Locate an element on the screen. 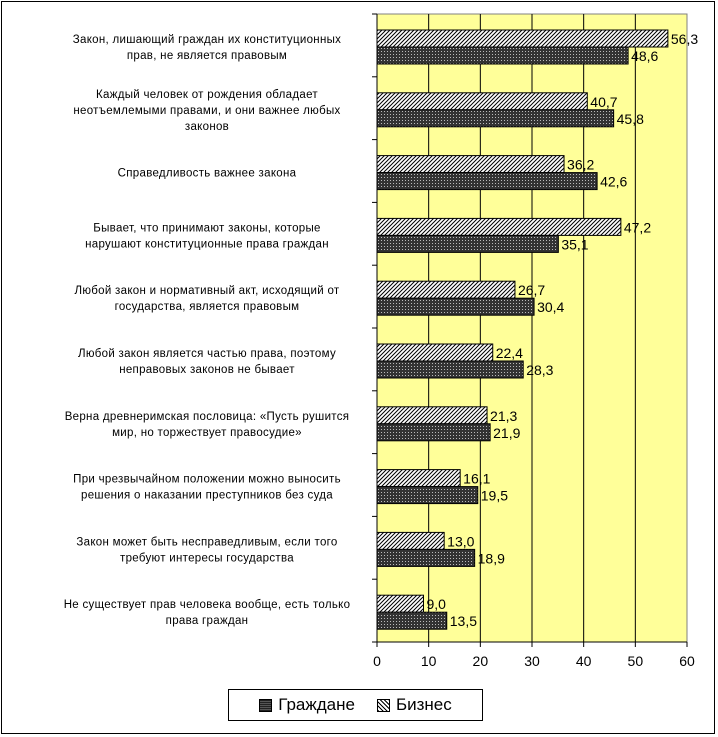 The image size is (718, 737). category-label-line: требуют интересы государства is located at coordinates (207, 558).